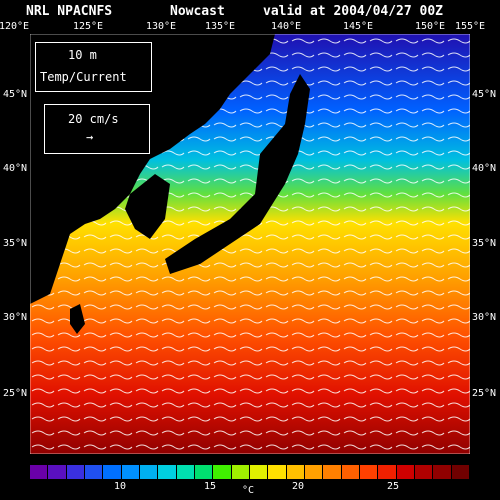 The width and height of the screenshot is (500, 500). What do you see at coordinates (97, 129) in the screenshot?
I see `legend-box-speed` at bounding box center [97, 129].